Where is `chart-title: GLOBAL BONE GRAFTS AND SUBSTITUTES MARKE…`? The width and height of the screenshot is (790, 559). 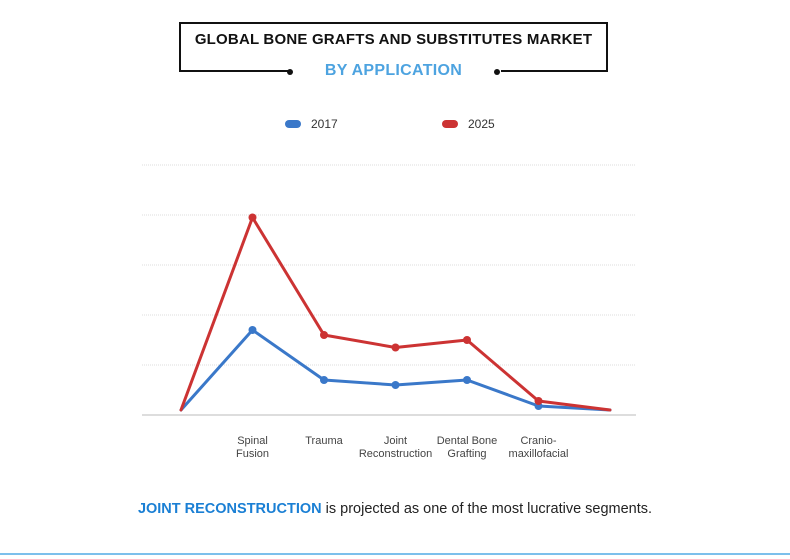 chart-title: GLOBAL BONE GRAFTS AND SUBSTITUTES MARKE… is located at coordinates (393, 39).